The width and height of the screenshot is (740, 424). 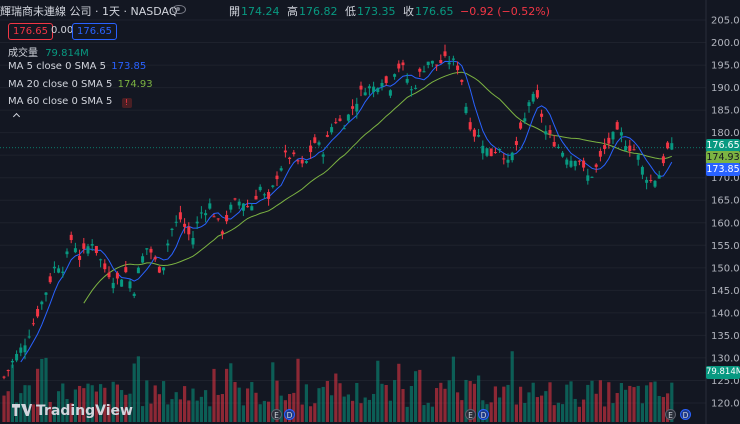 What do you see at coordinates (16, 84) in the screenshot?
I see `ma20-name: MA` at bounding box center [16, 84].